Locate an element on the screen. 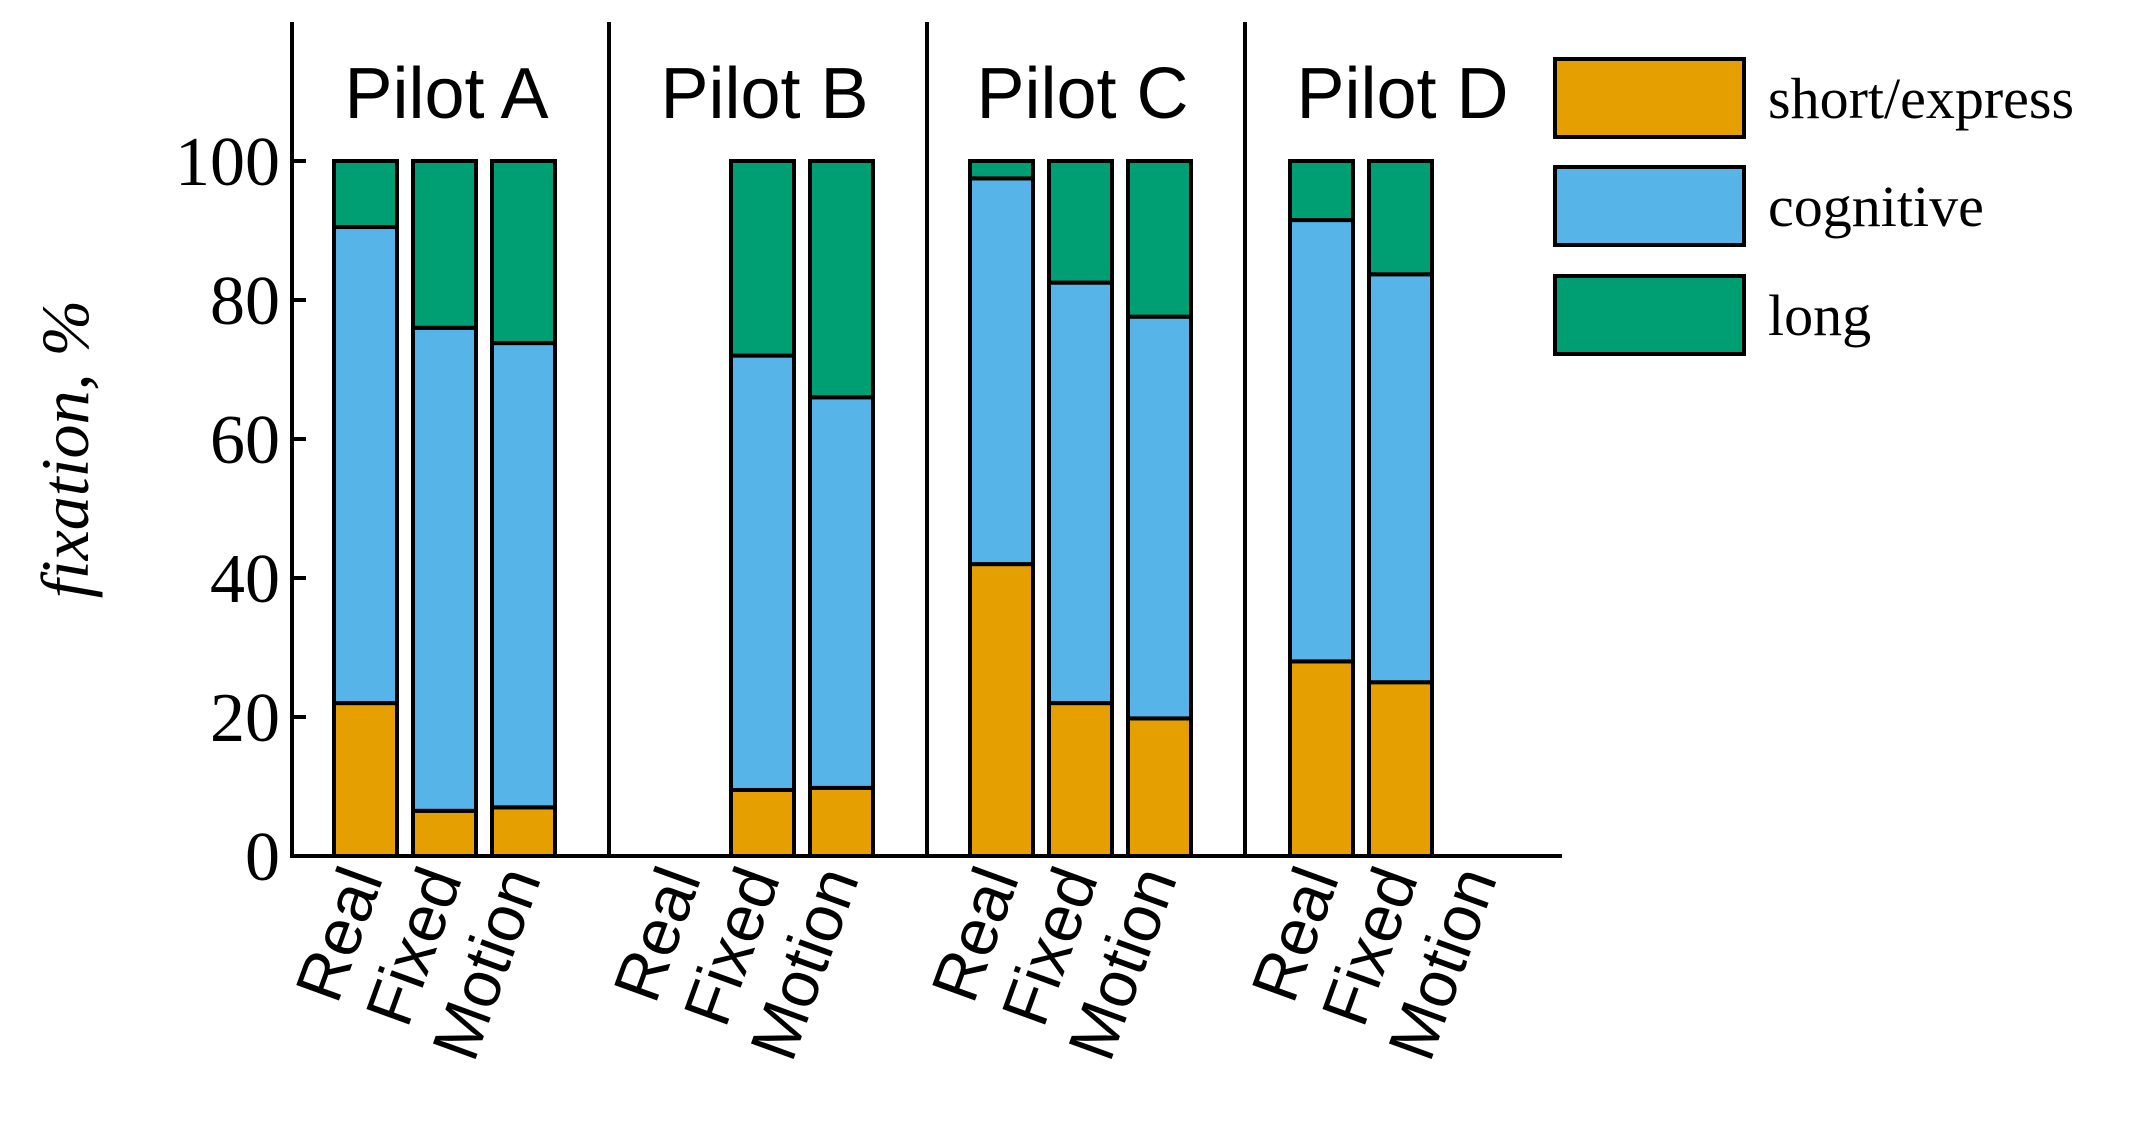  y-tick-label-100: 100 is located at coordinates (227, 162).